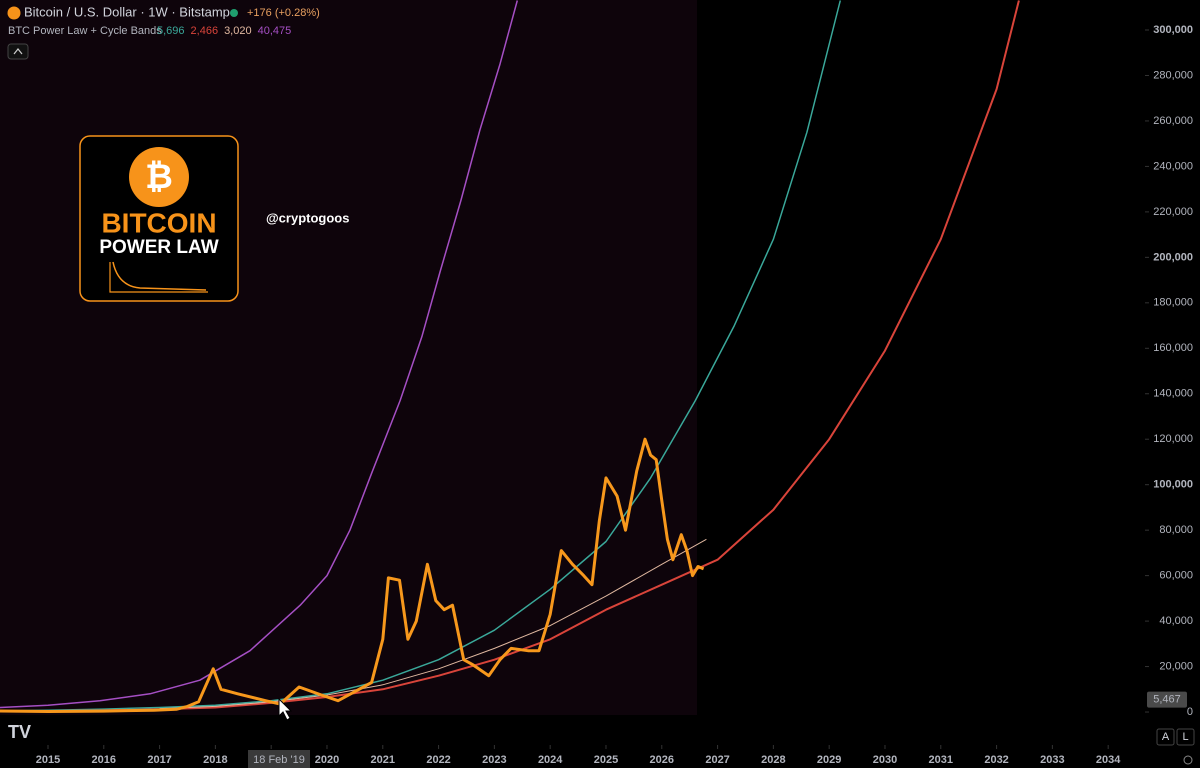 The width and height of the screenshot is (1200, 768). Describe the element at coordinates (158, 247) in the screenshot. I see `logo-subtitle: POWER LAW` at that location.